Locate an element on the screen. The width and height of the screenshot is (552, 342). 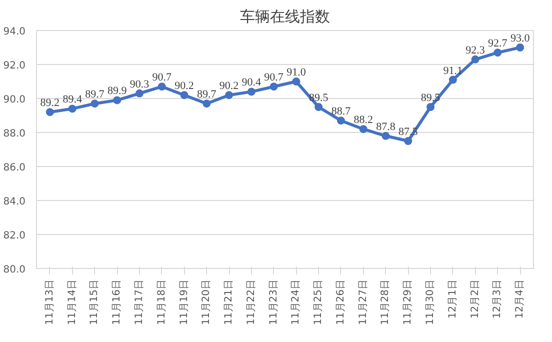
x-tick-label: 11月27日 is located at coordinates (363, 302).